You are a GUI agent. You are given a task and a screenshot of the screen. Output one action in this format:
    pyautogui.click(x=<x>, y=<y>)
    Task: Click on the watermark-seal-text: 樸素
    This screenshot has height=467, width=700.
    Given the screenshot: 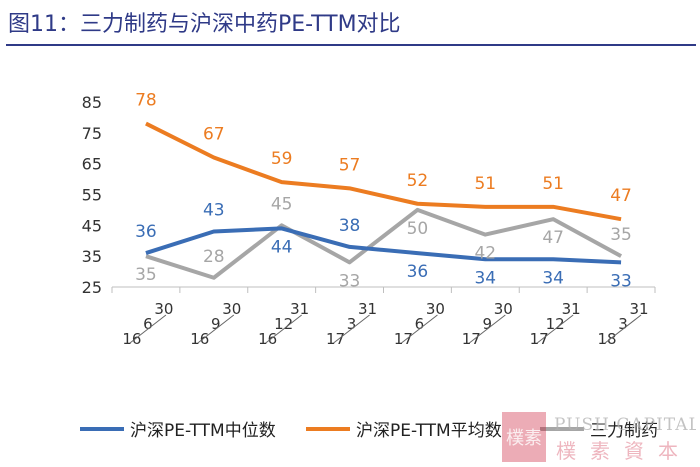 What is the action you would take?
    pyautogui.click(x=524, y=438)
    